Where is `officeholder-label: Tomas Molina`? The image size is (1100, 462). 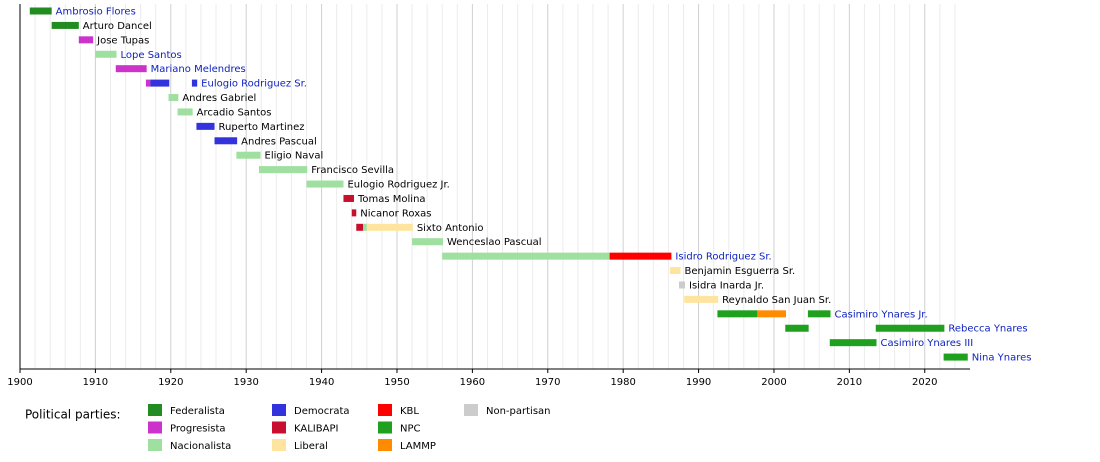
officeholder-label: Tomas Molina is located at coordinates (391, 199).